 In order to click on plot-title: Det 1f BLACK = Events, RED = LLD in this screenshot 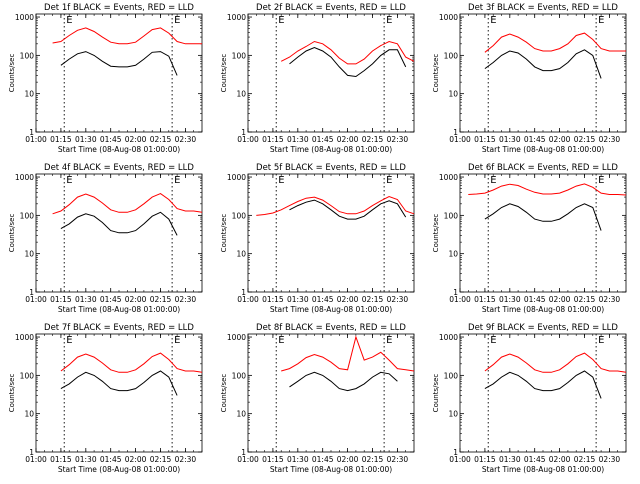, I will do `click(119, 8)`.